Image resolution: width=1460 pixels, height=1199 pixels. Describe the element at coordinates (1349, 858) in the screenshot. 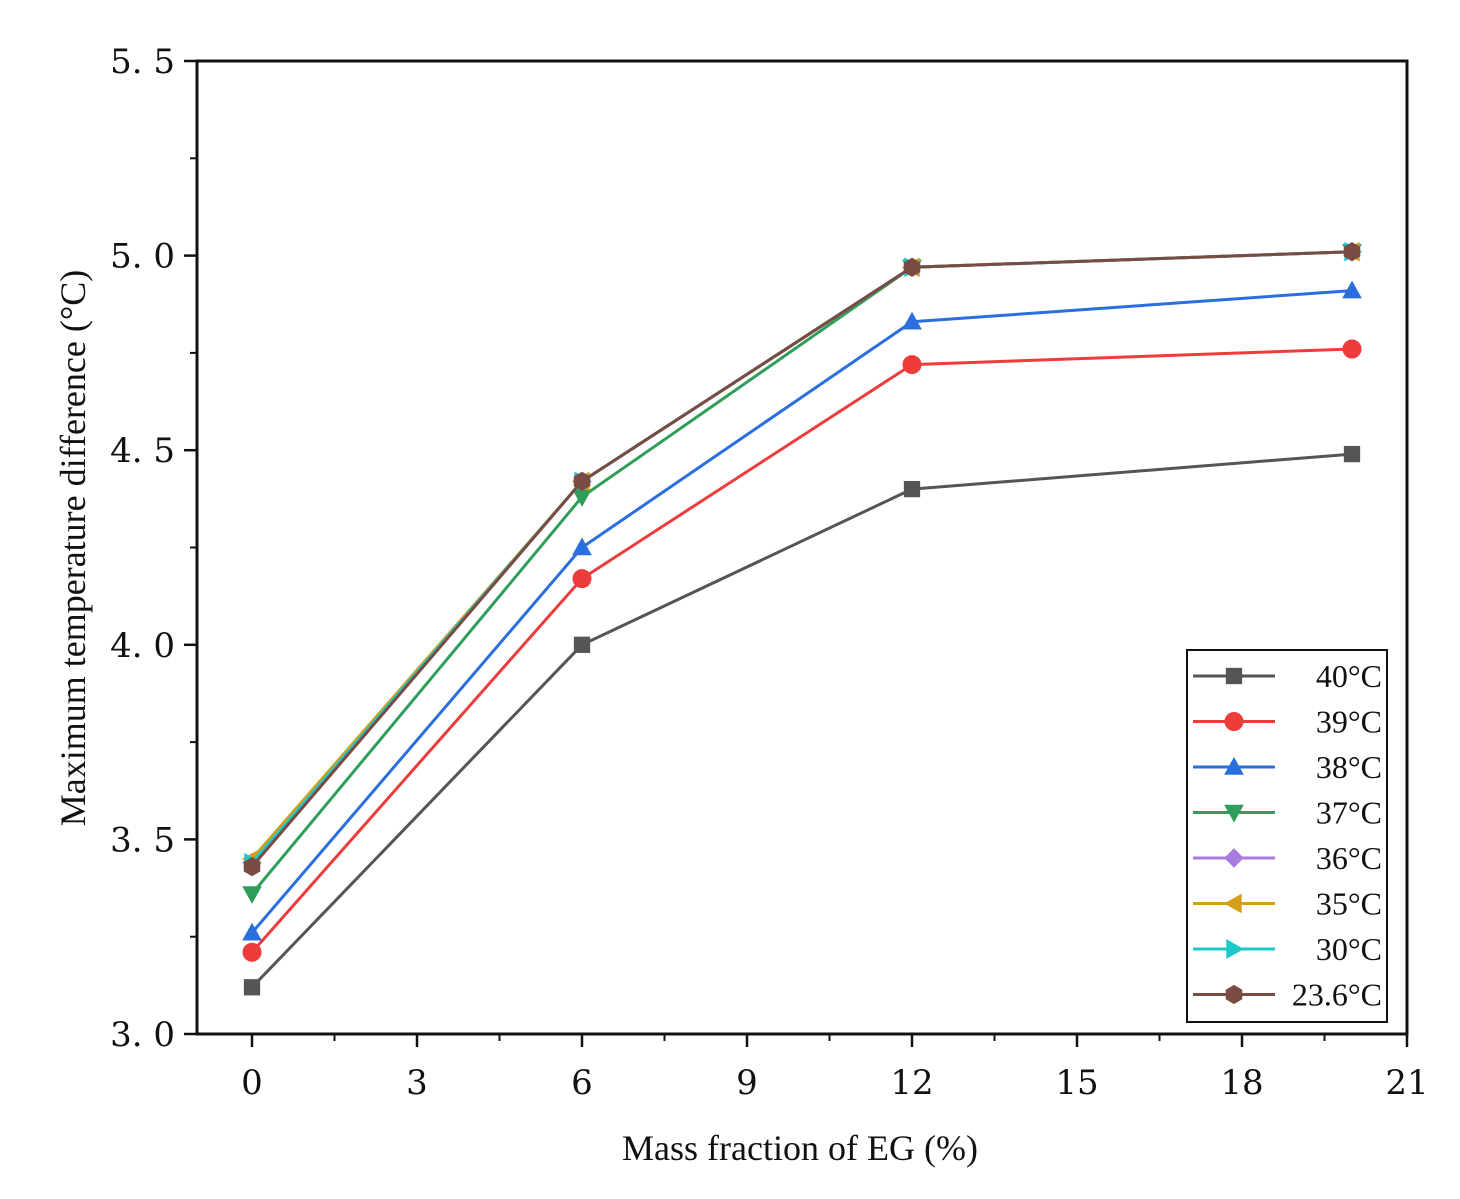

I see `legend-label: 36°C` at that location.